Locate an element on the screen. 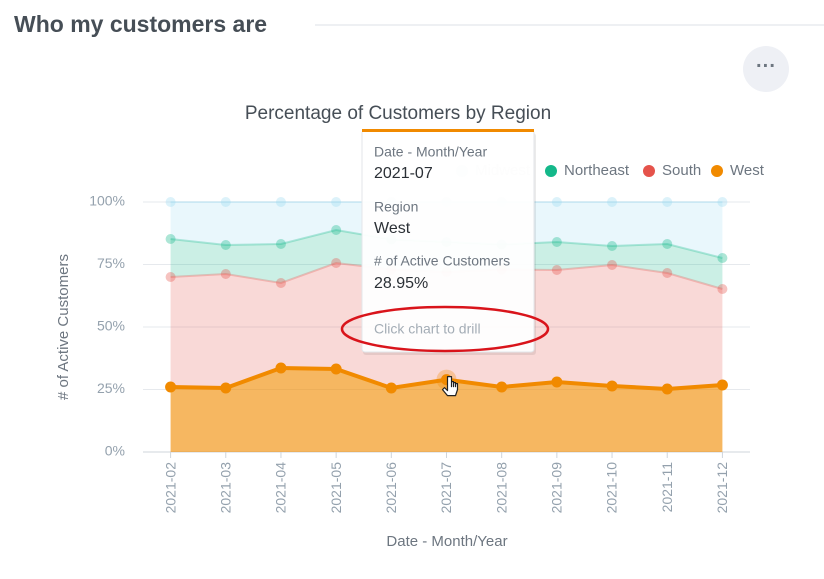  x-tick-label: 2021-10 is located at coordinates (612, 488).